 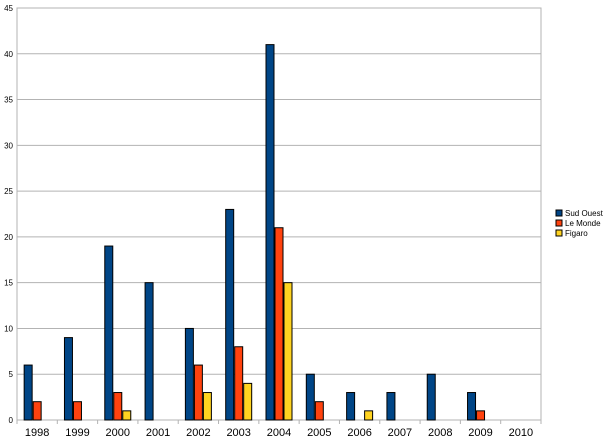 What do you see at coordinates (8, 328) in the screenshot?
I see `y-tick-label: 10` at bounding box center [8, 328].